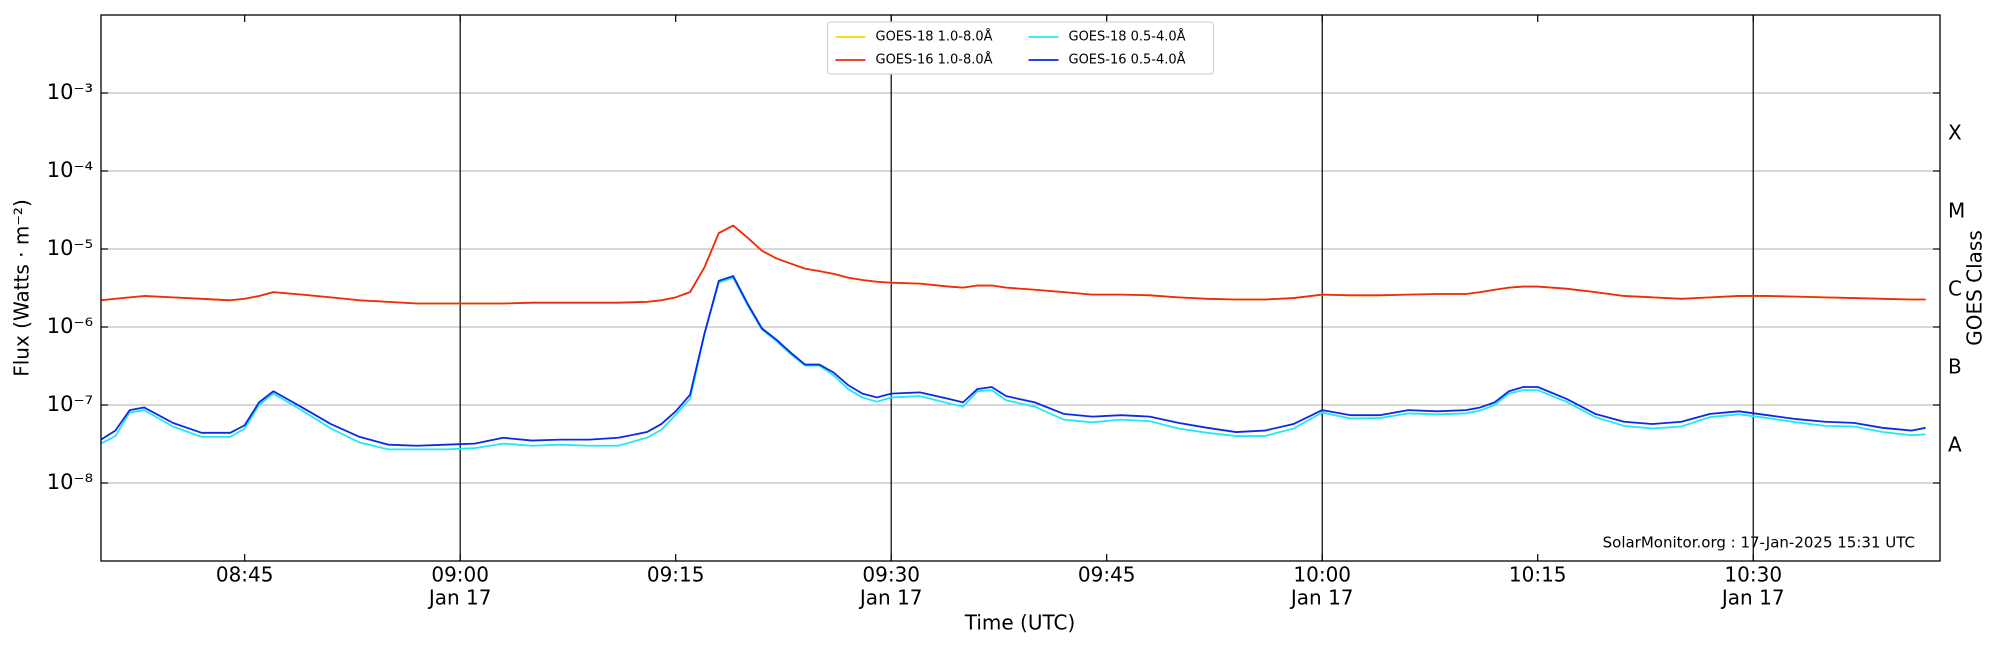 This screenshot has width=2000, height=650. I want to click on x-tick-label: 09:00, so click(460, 575).